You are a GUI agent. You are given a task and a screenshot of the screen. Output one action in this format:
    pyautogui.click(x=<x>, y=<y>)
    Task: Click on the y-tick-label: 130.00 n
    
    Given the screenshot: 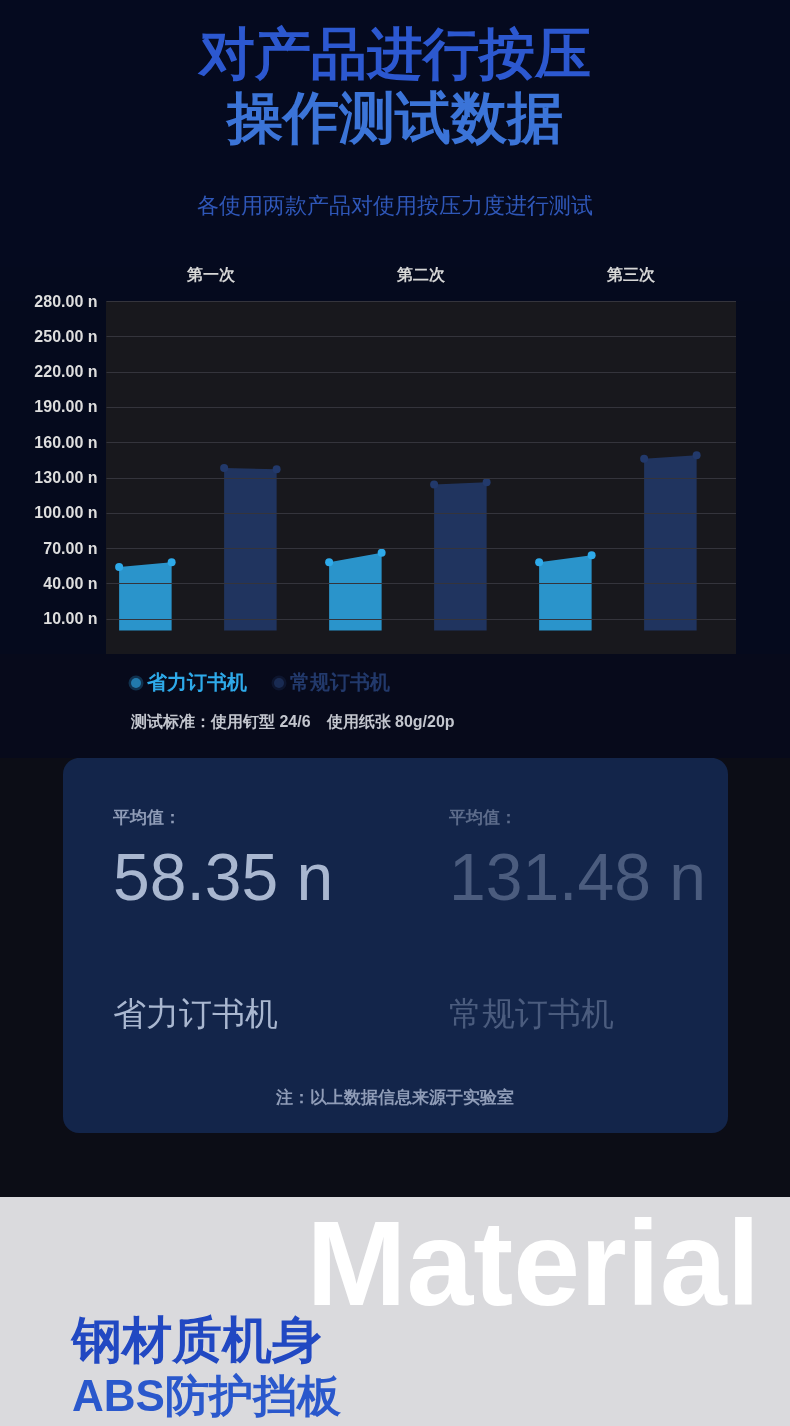 What is the action you would take?
    pyautogui.click(x=66, y=477)
    